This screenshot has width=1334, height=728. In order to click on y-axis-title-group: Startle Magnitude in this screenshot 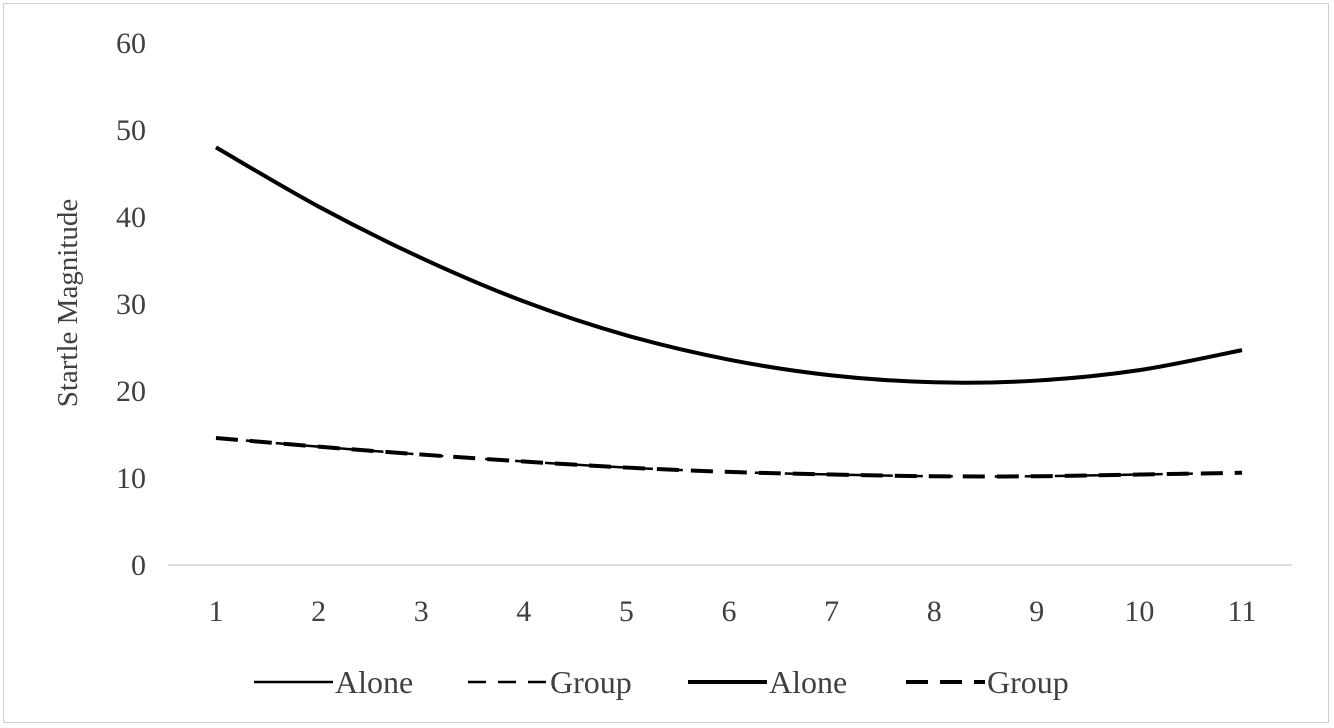, I will do `click(68, 303)`.